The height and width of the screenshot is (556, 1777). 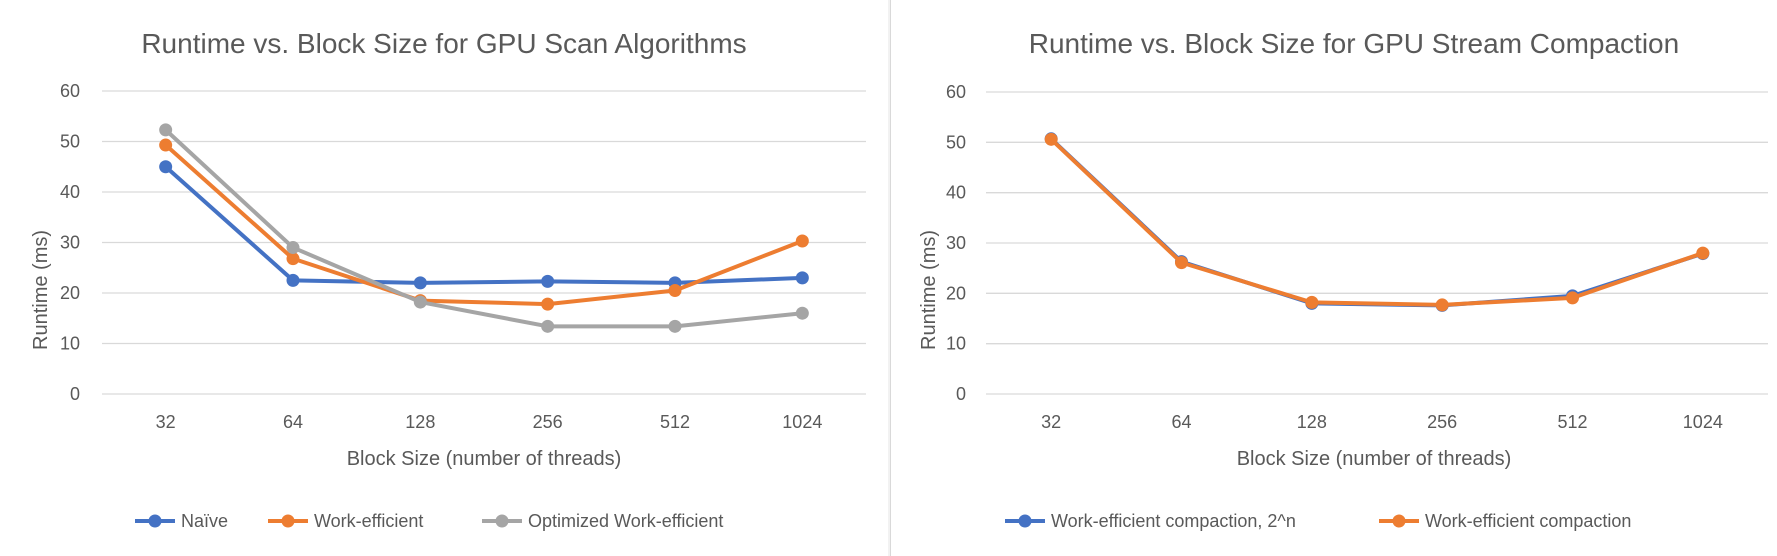 I want to click on legend-label: Optimized Work-efficient, so click(x=625, y=521).